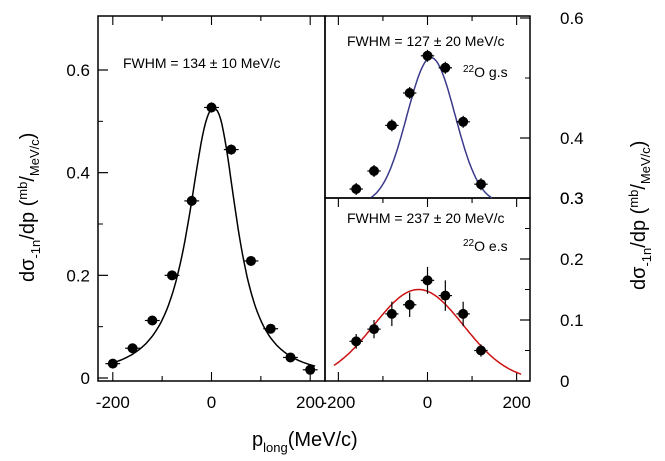 This screenshot has height=461, width=665. What do you see at coordinates (305, 442) in the screenshot?
I see `x-axis-label: plong(MeV/c)` at bounding box center [305, 442].